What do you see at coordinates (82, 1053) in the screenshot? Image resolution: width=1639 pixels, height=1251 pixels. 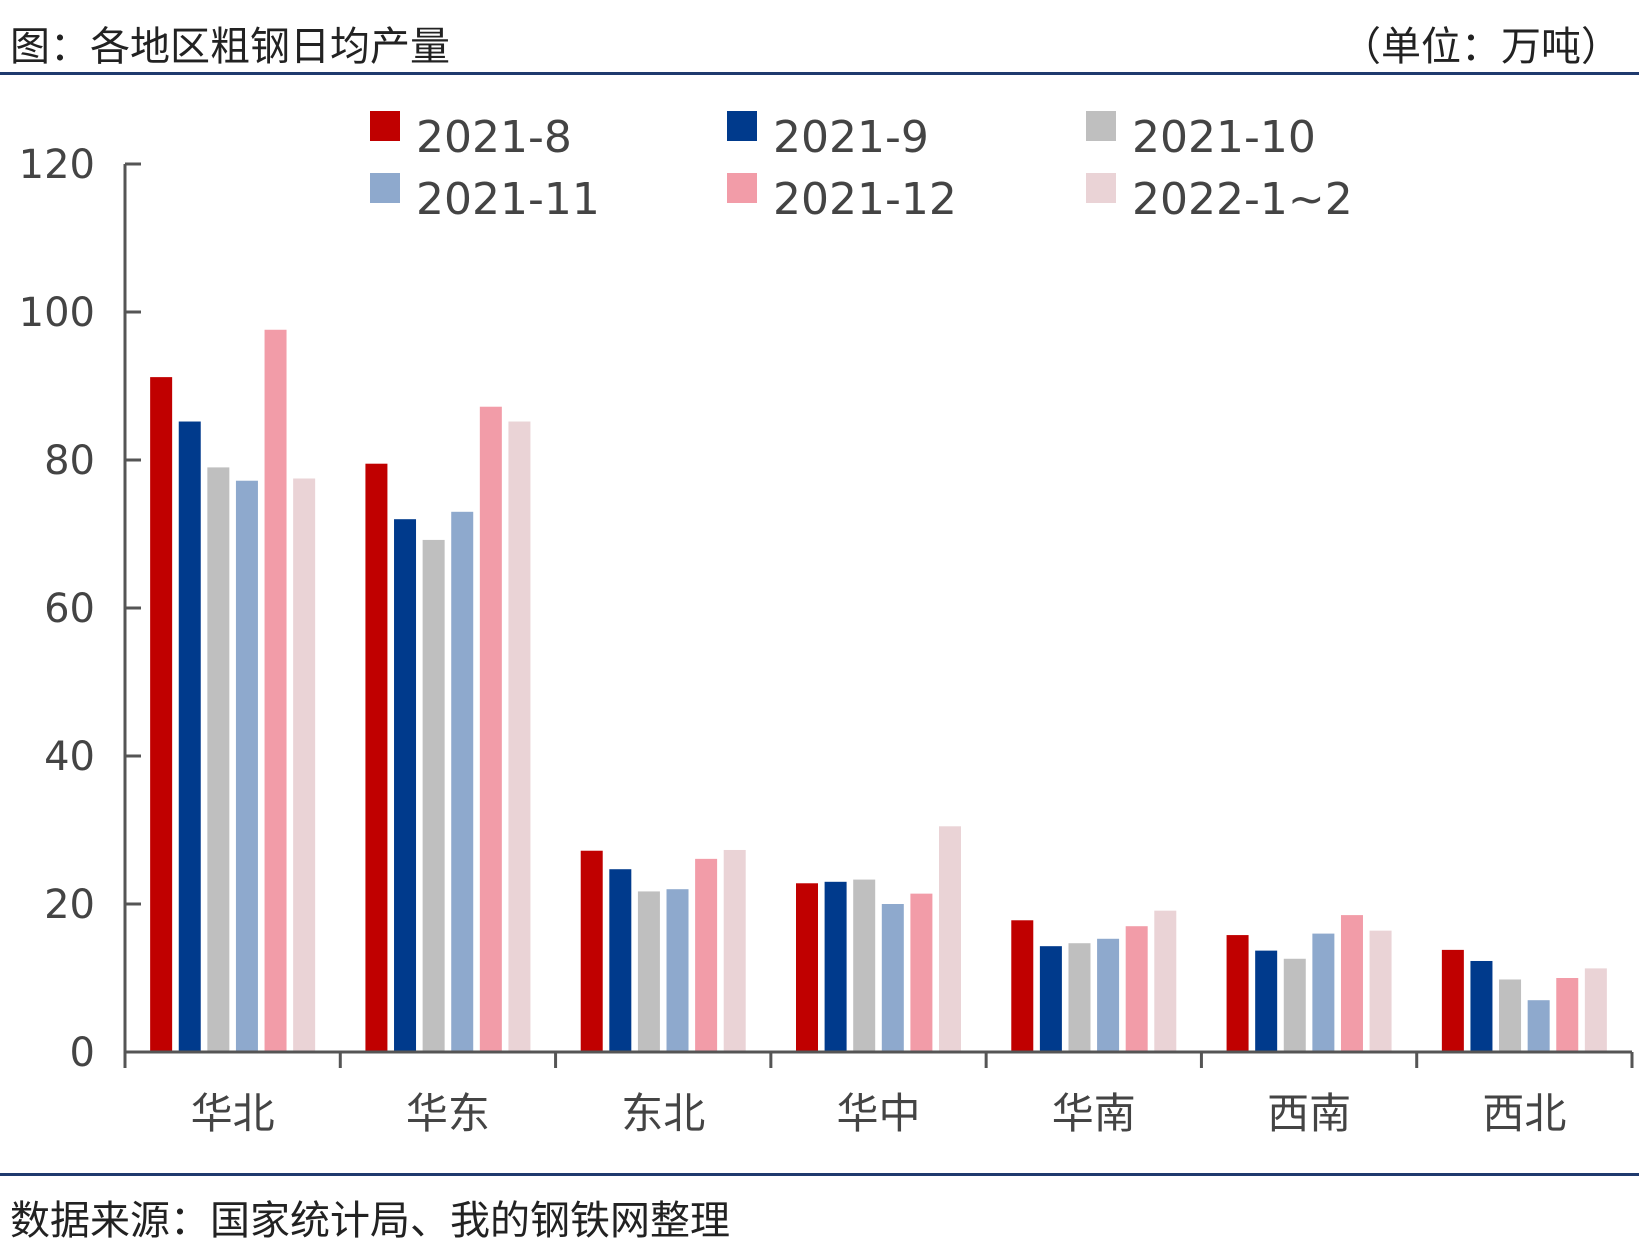 I see `y-tick-label: 0` at bounding box center [82, 1053].